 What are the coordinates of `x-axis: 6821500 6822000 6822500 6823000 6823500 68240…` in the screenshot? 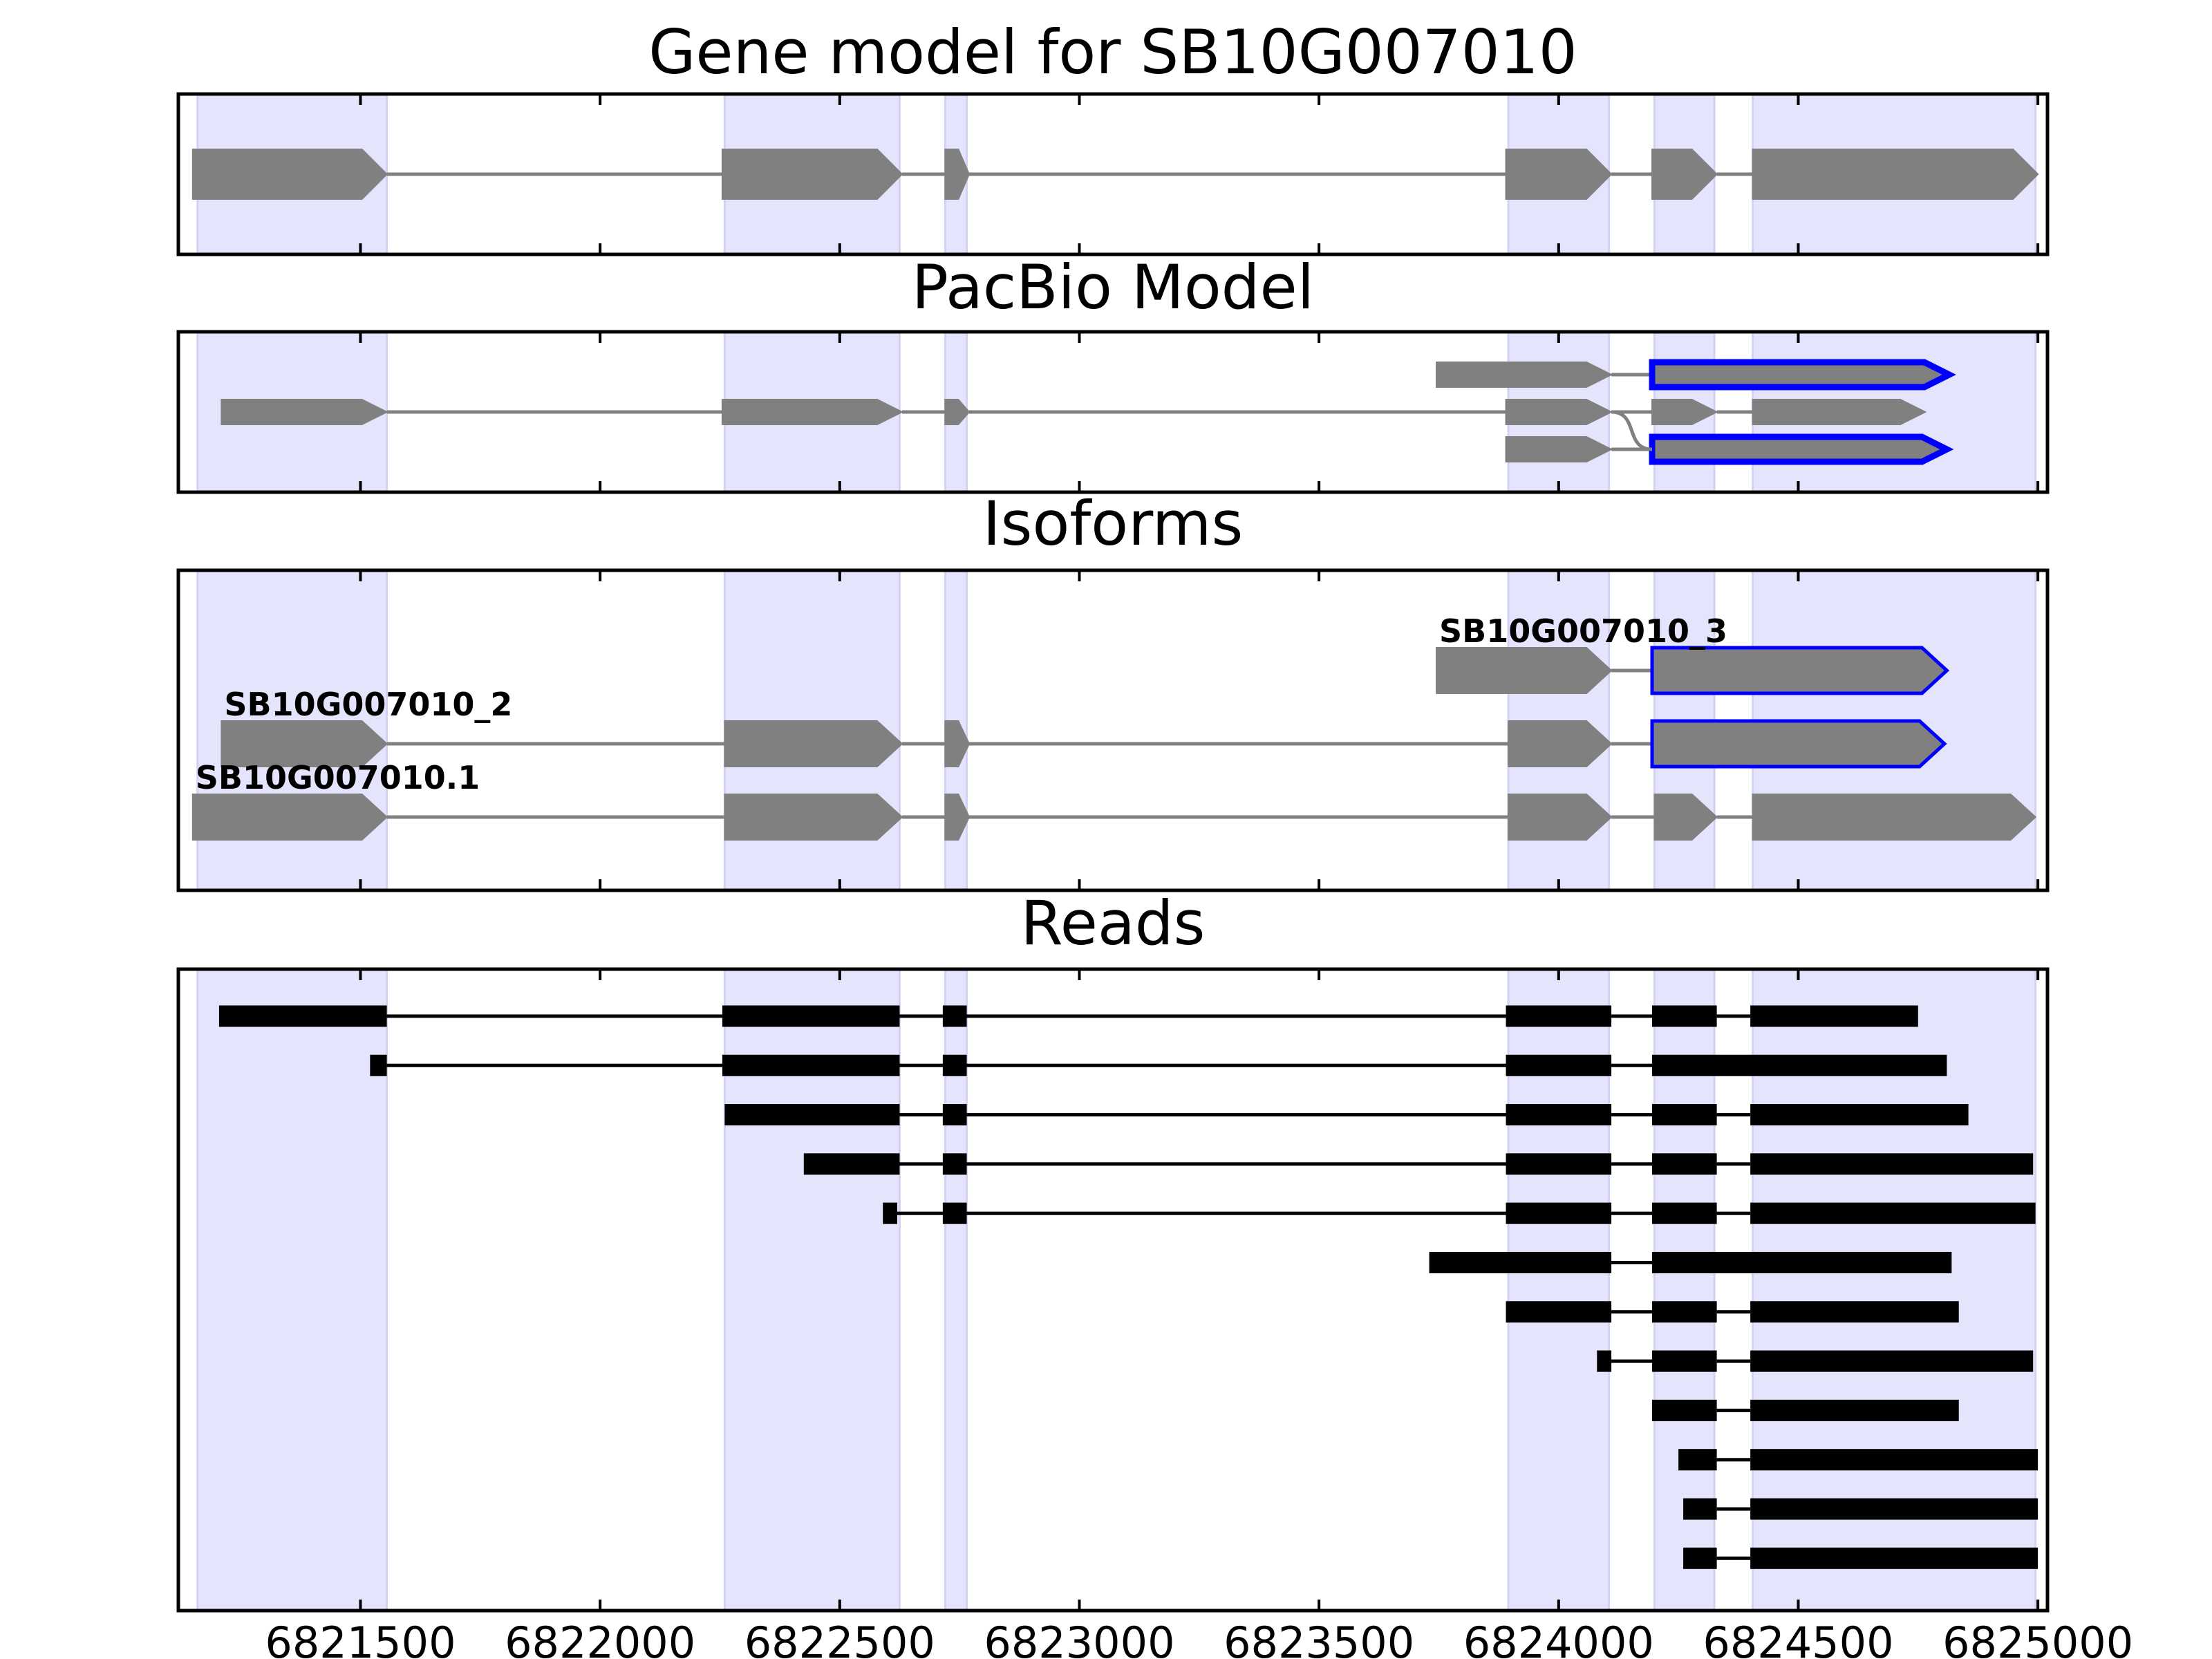 It's located at (1199, 1638).